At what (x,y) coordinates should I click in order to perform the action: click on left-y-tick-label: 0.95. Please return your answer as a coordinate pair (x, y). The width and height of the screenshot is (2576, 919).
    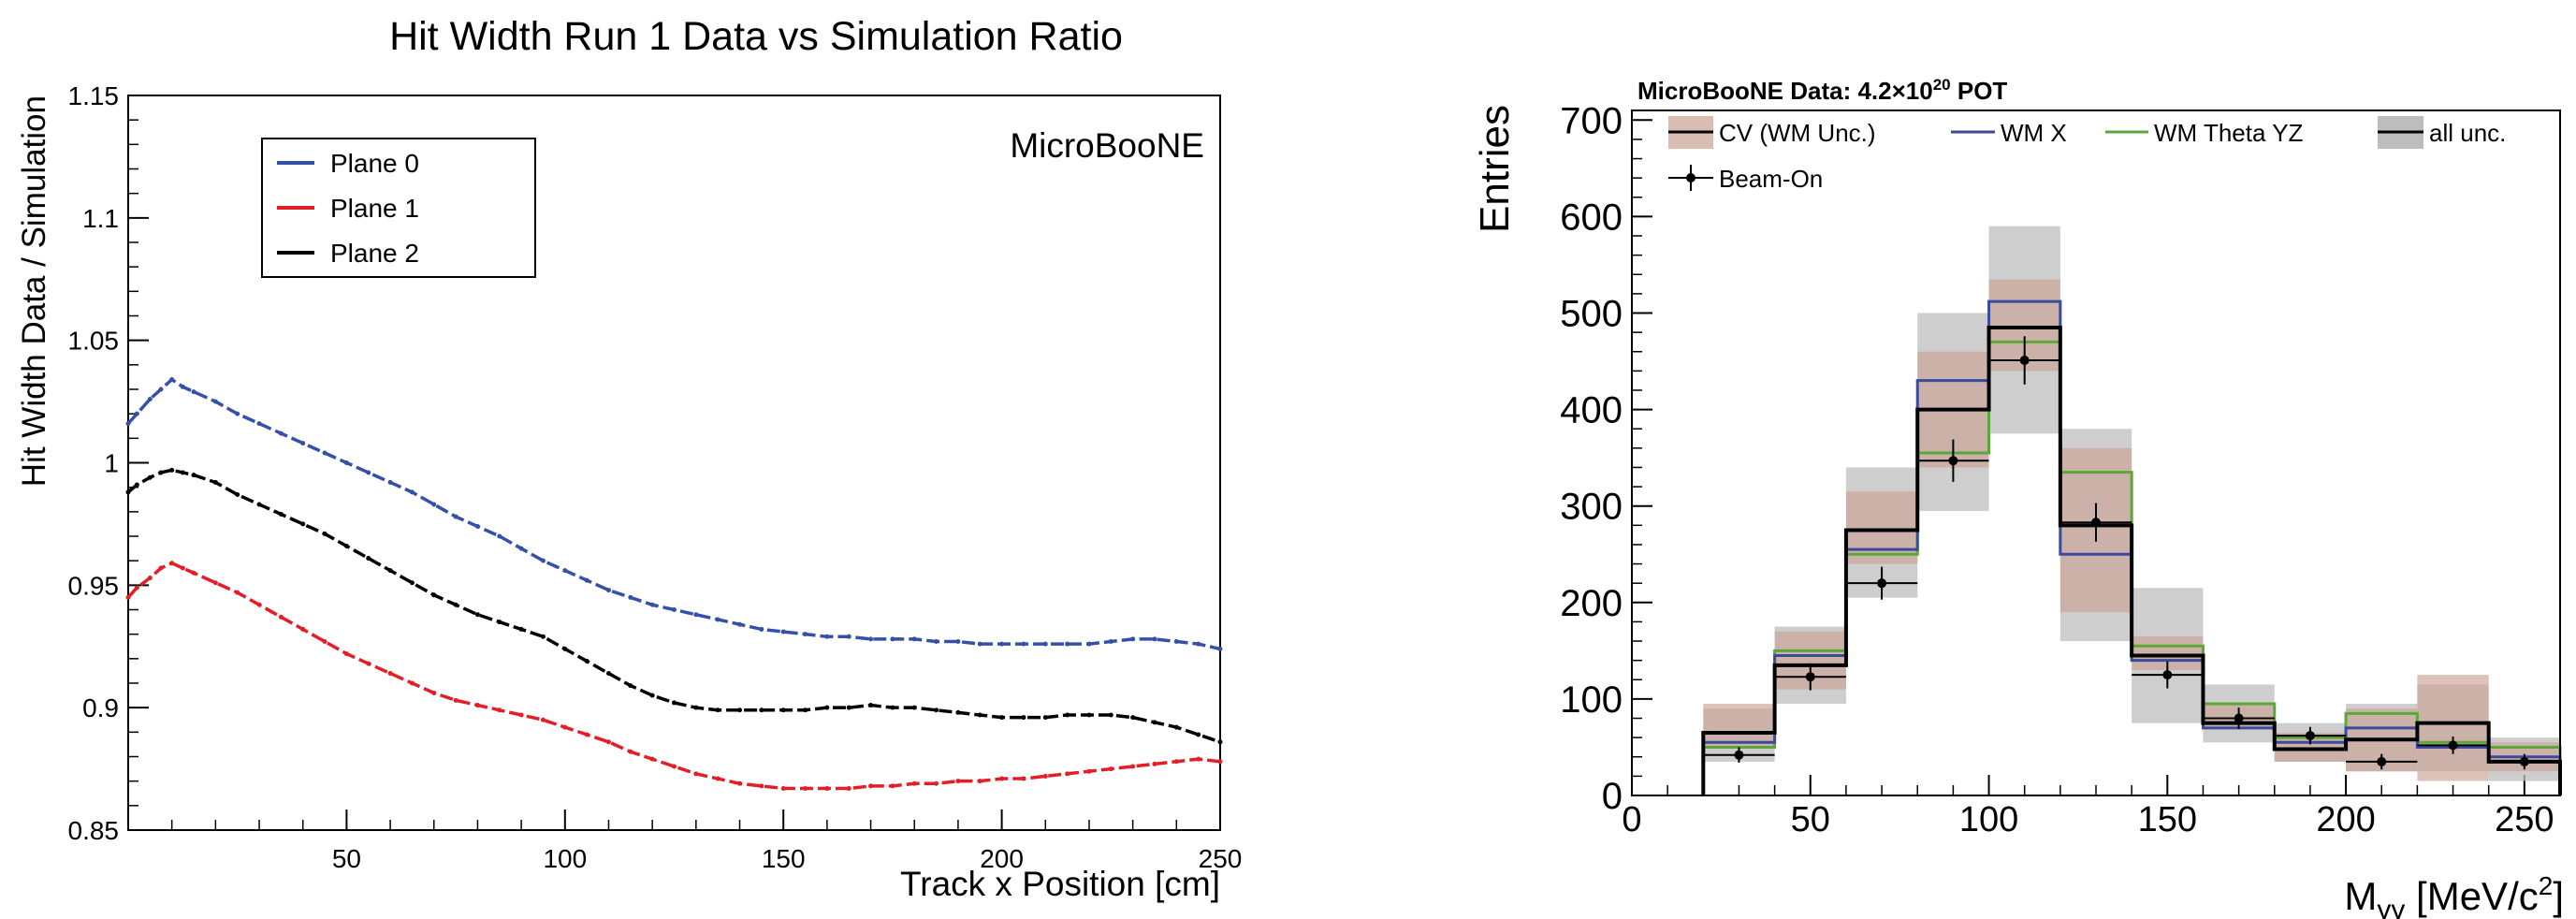
    Looking at the image, I should click on (94, 585).